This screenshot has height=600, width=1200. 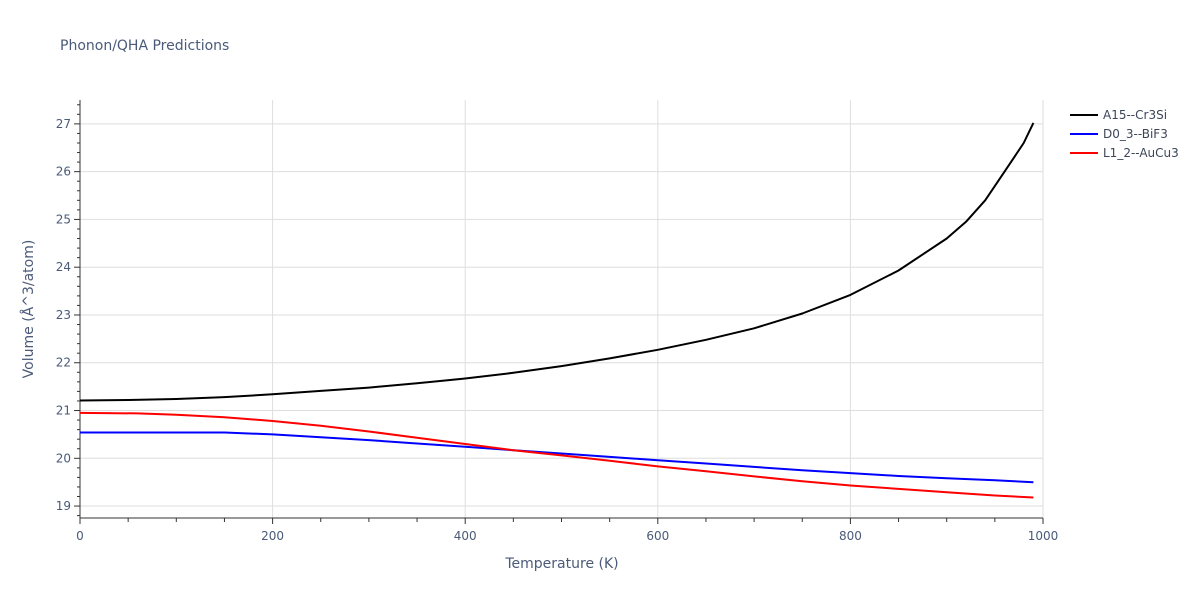 What do you see at coordinates (1141, 153) in the screenshot?
I see `legend-label: L1_2--AuCu3` at bounding box center [1141, 153].